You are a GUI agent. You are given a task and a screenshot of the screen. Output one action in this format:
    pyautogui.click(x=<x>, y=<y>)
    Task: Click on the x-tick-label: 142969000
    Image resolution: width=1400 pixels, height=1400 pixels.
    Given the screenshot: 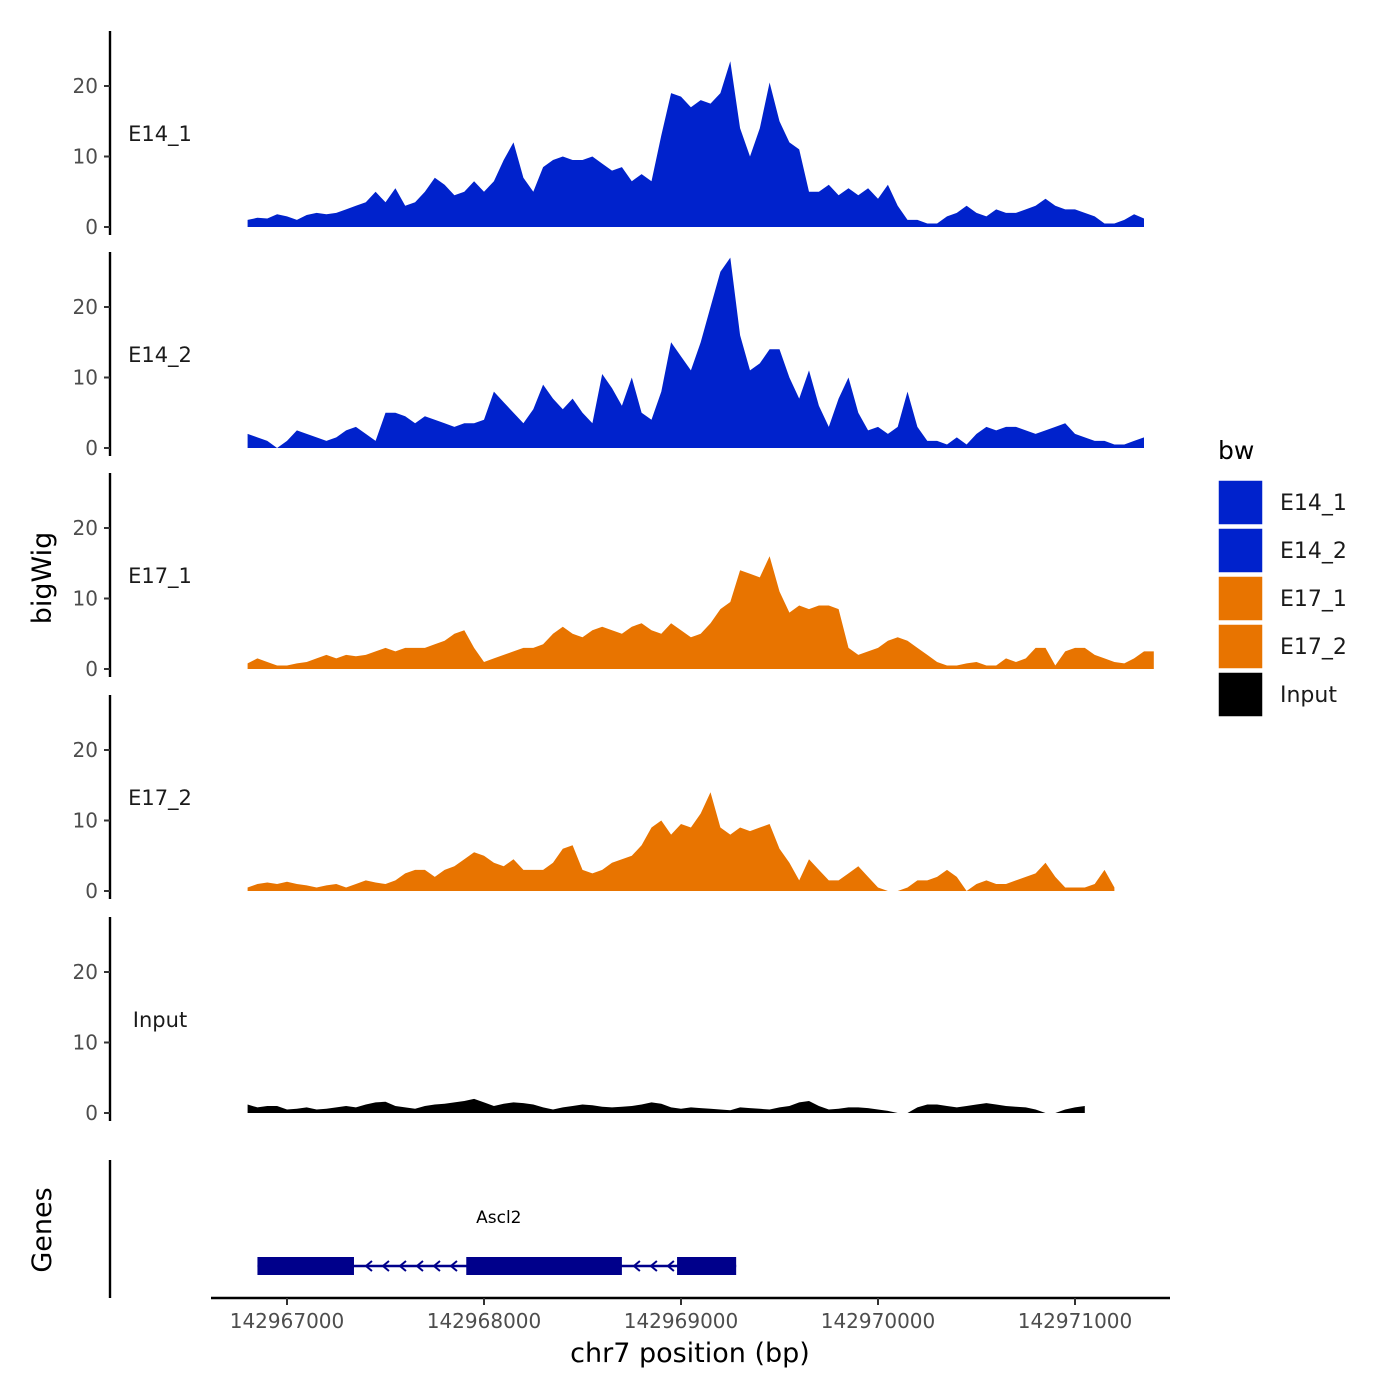 What is the action you would take?
    pyautogui.click(x=681, y=1321)
    